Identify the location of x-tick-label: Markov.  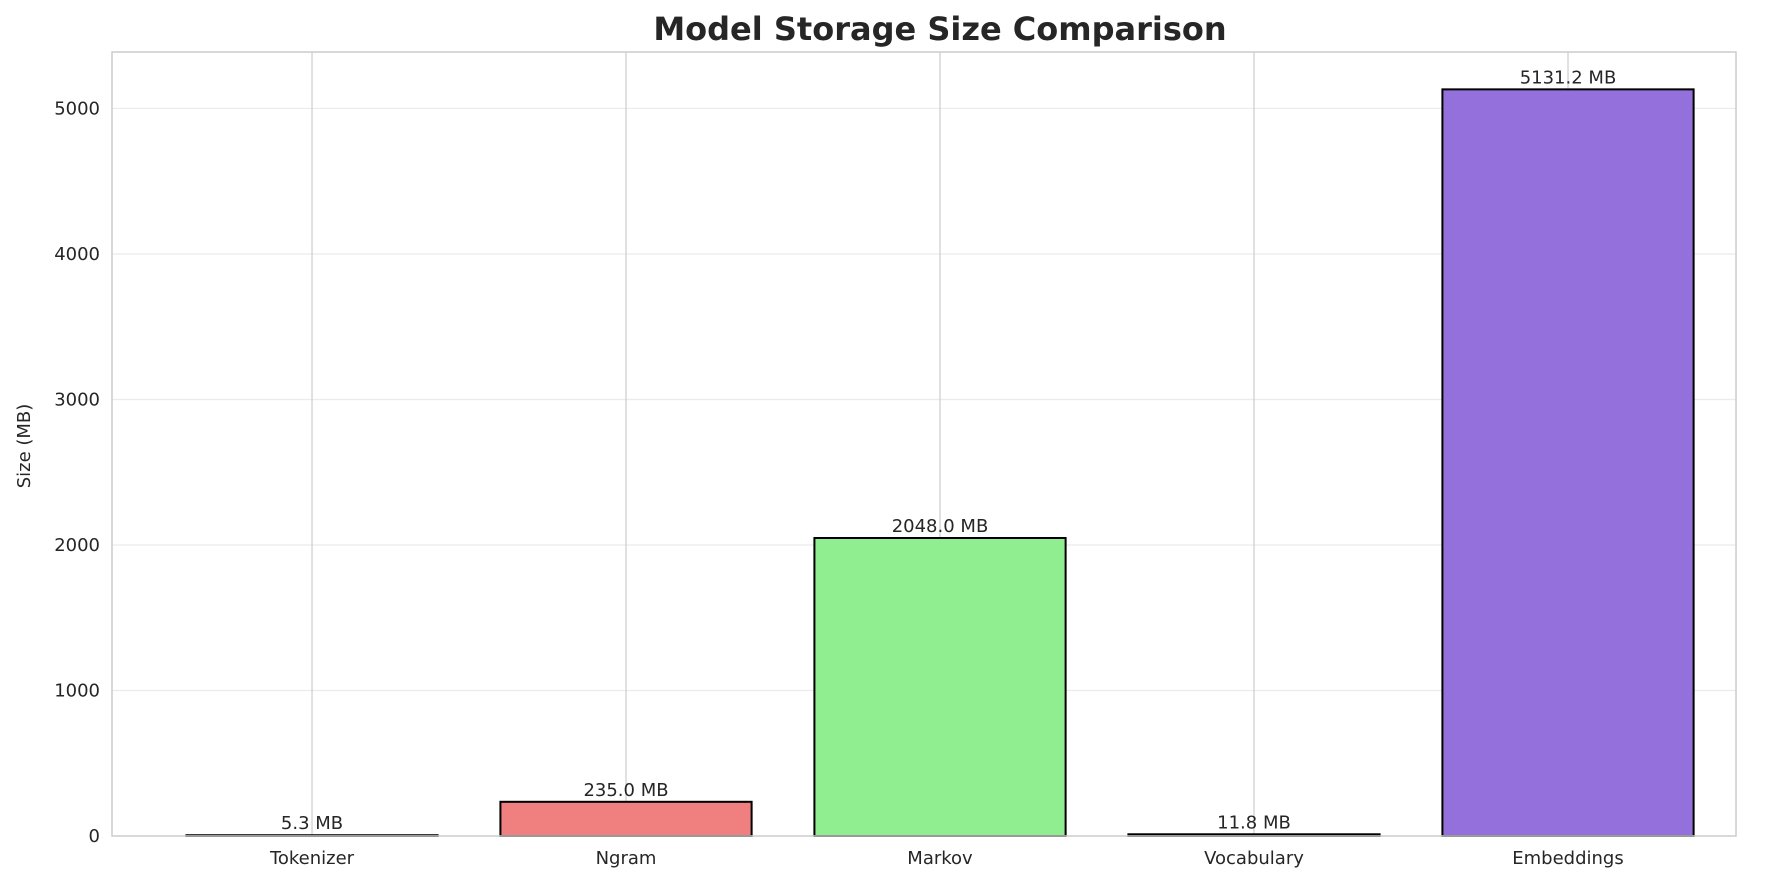
(940, 858).